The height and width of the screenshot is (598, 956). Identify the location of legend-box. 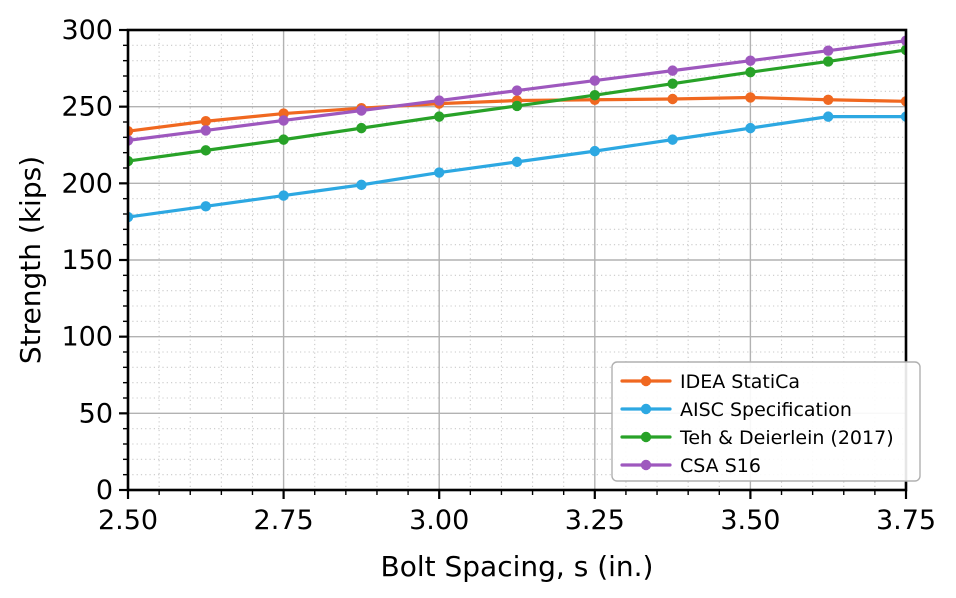
(766, 421).